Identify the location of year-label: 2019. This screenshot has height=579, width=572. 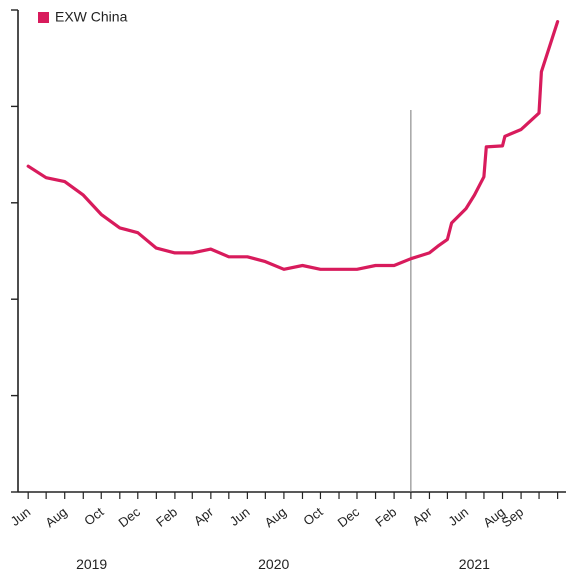
(91, 564).